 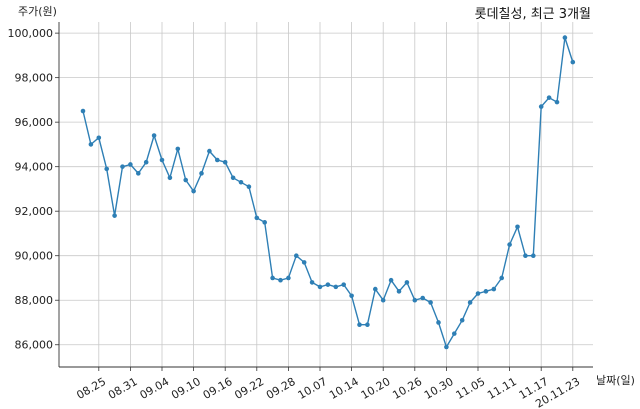 What do you see at coordinates (91, 388) in the screenshot?
I see `x-tick-label: 08.25` at bounding box center [91, 388].